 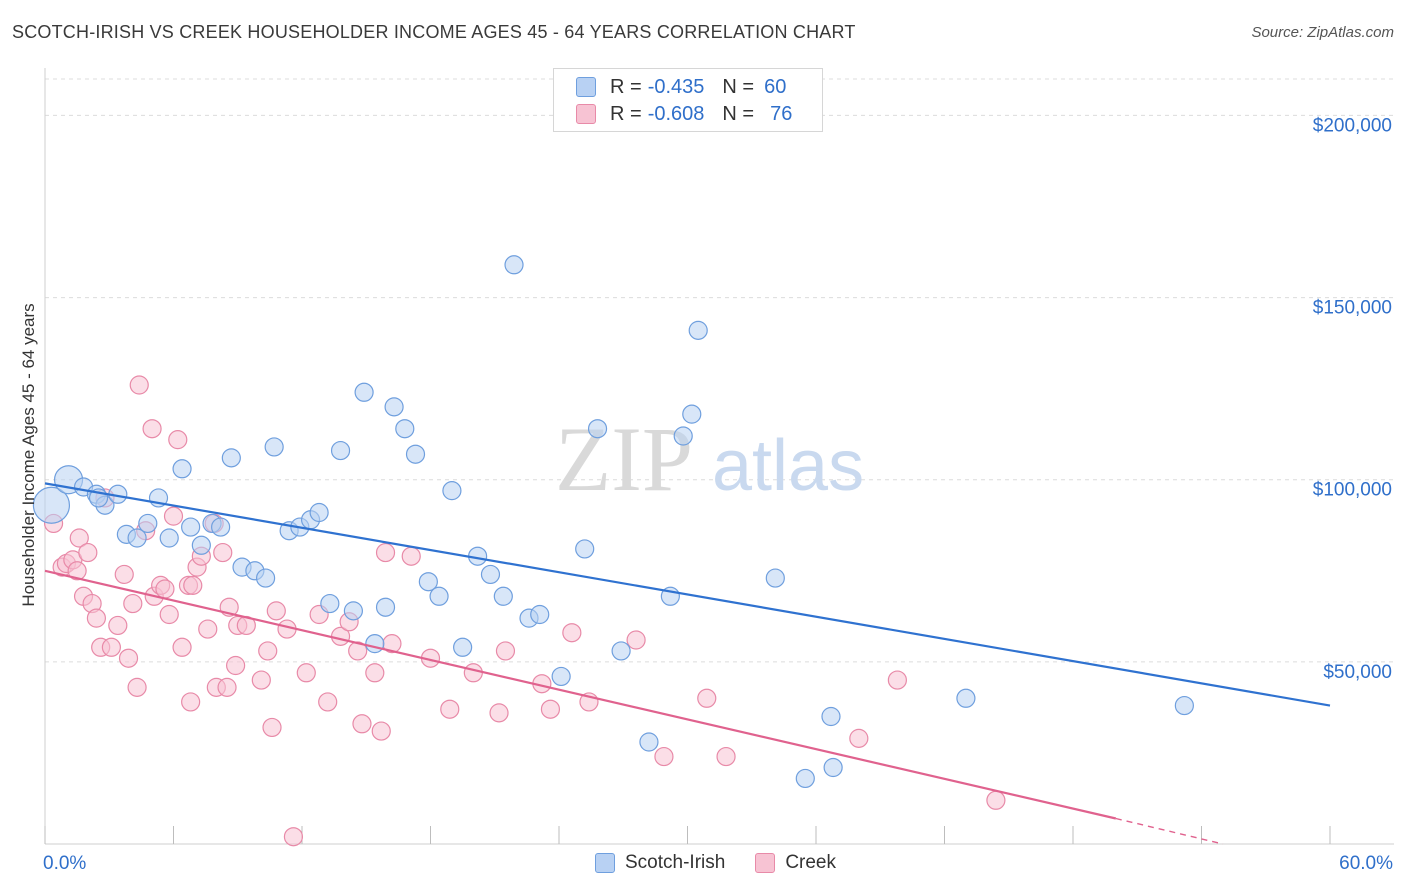 What do you see at coordinates (810, 862) in the screenshot?
I see `bottom-legend-label-creek: Creek` at bounding box center [810, 862].